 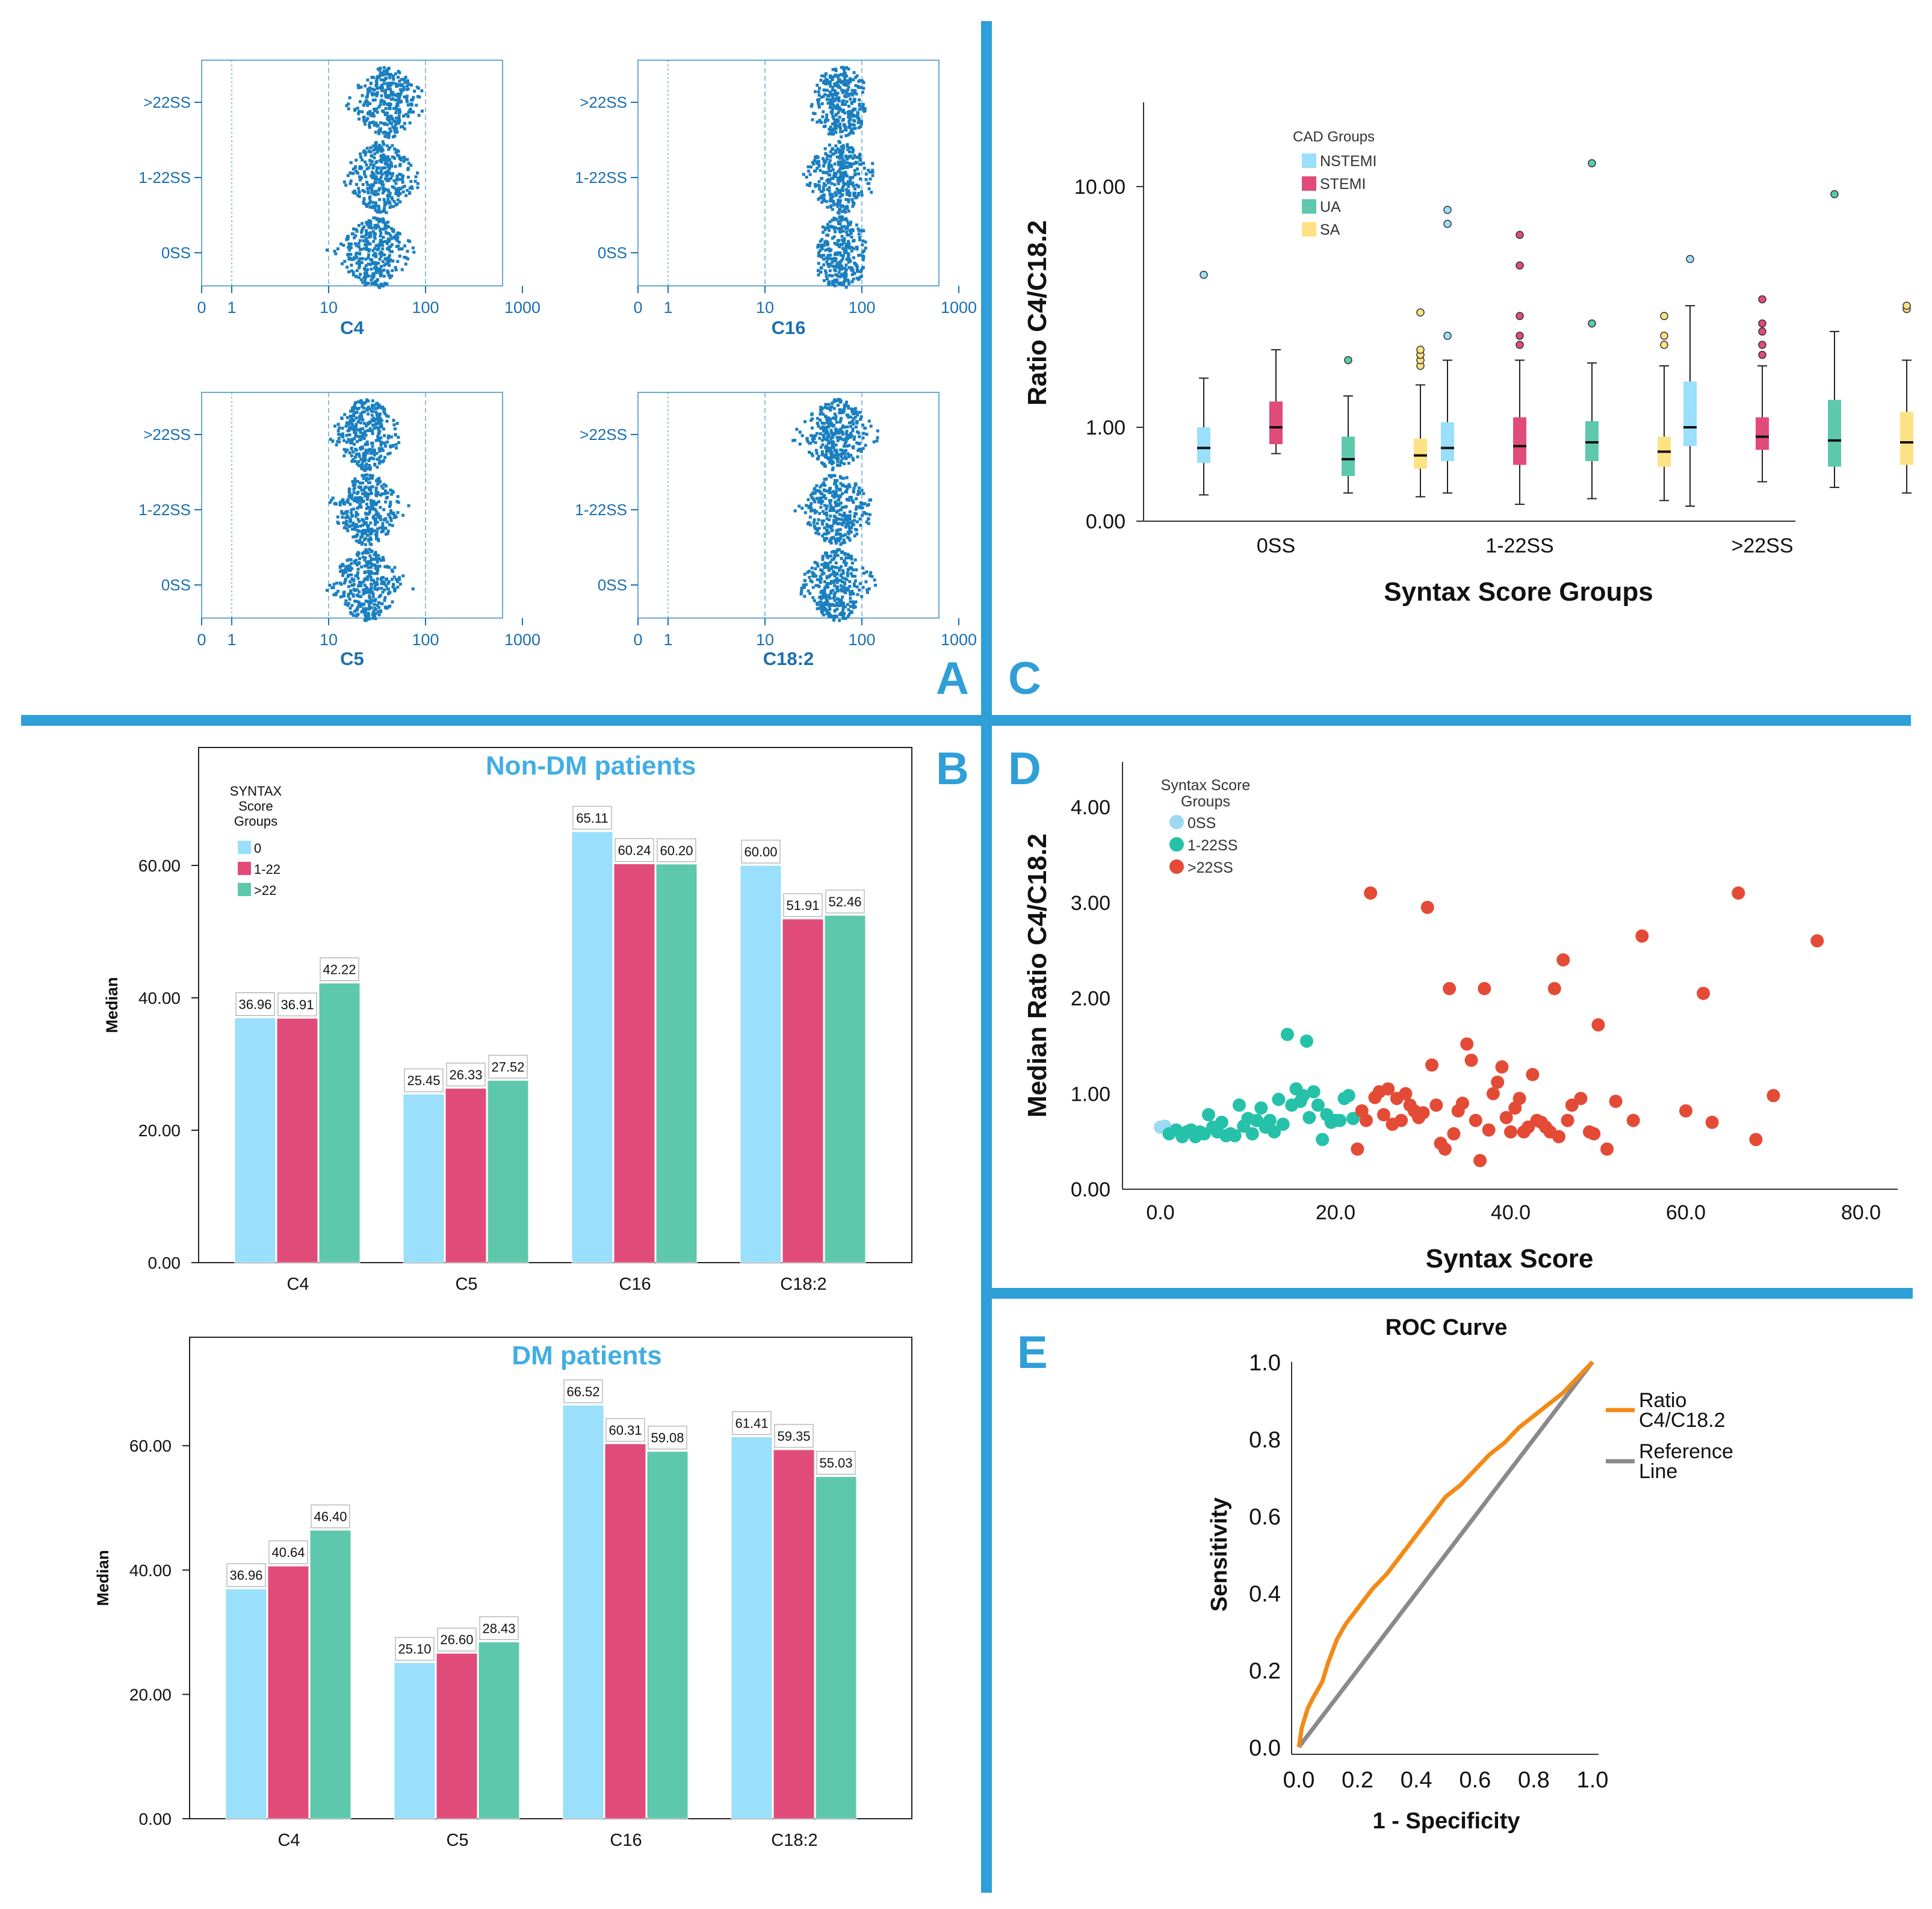 What do you see at coordinates (788, 658) in the screenshot?
I see `x-axis-label: C18:2` at bounding box center [788, 658].